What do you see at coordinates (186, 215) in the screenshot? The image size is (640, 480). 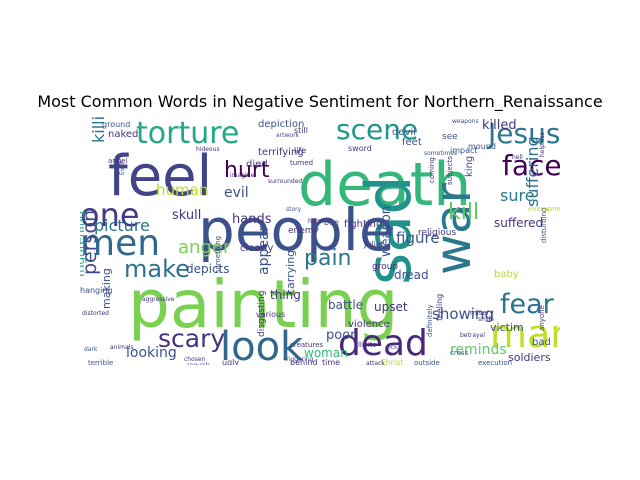 I see `word-skull: skull` at bounding box center [186, 215].